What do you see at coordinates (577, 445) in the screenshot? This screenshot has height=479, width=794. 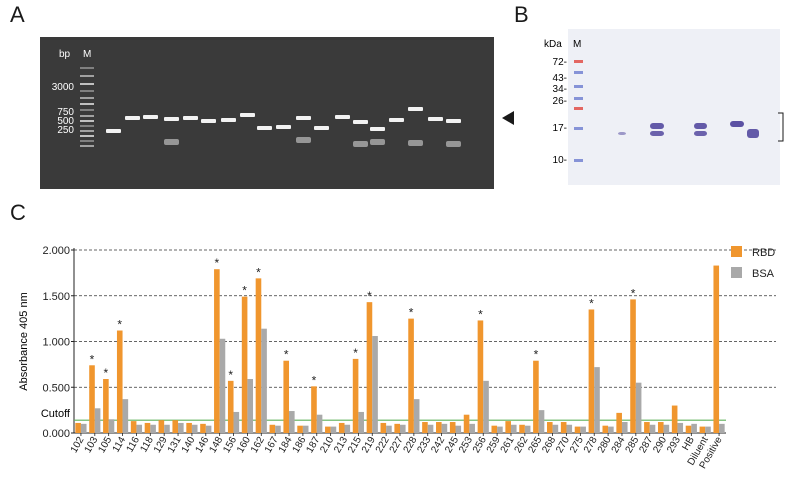 I see `x-tick-label: 275` at bounding box center [577, 445].